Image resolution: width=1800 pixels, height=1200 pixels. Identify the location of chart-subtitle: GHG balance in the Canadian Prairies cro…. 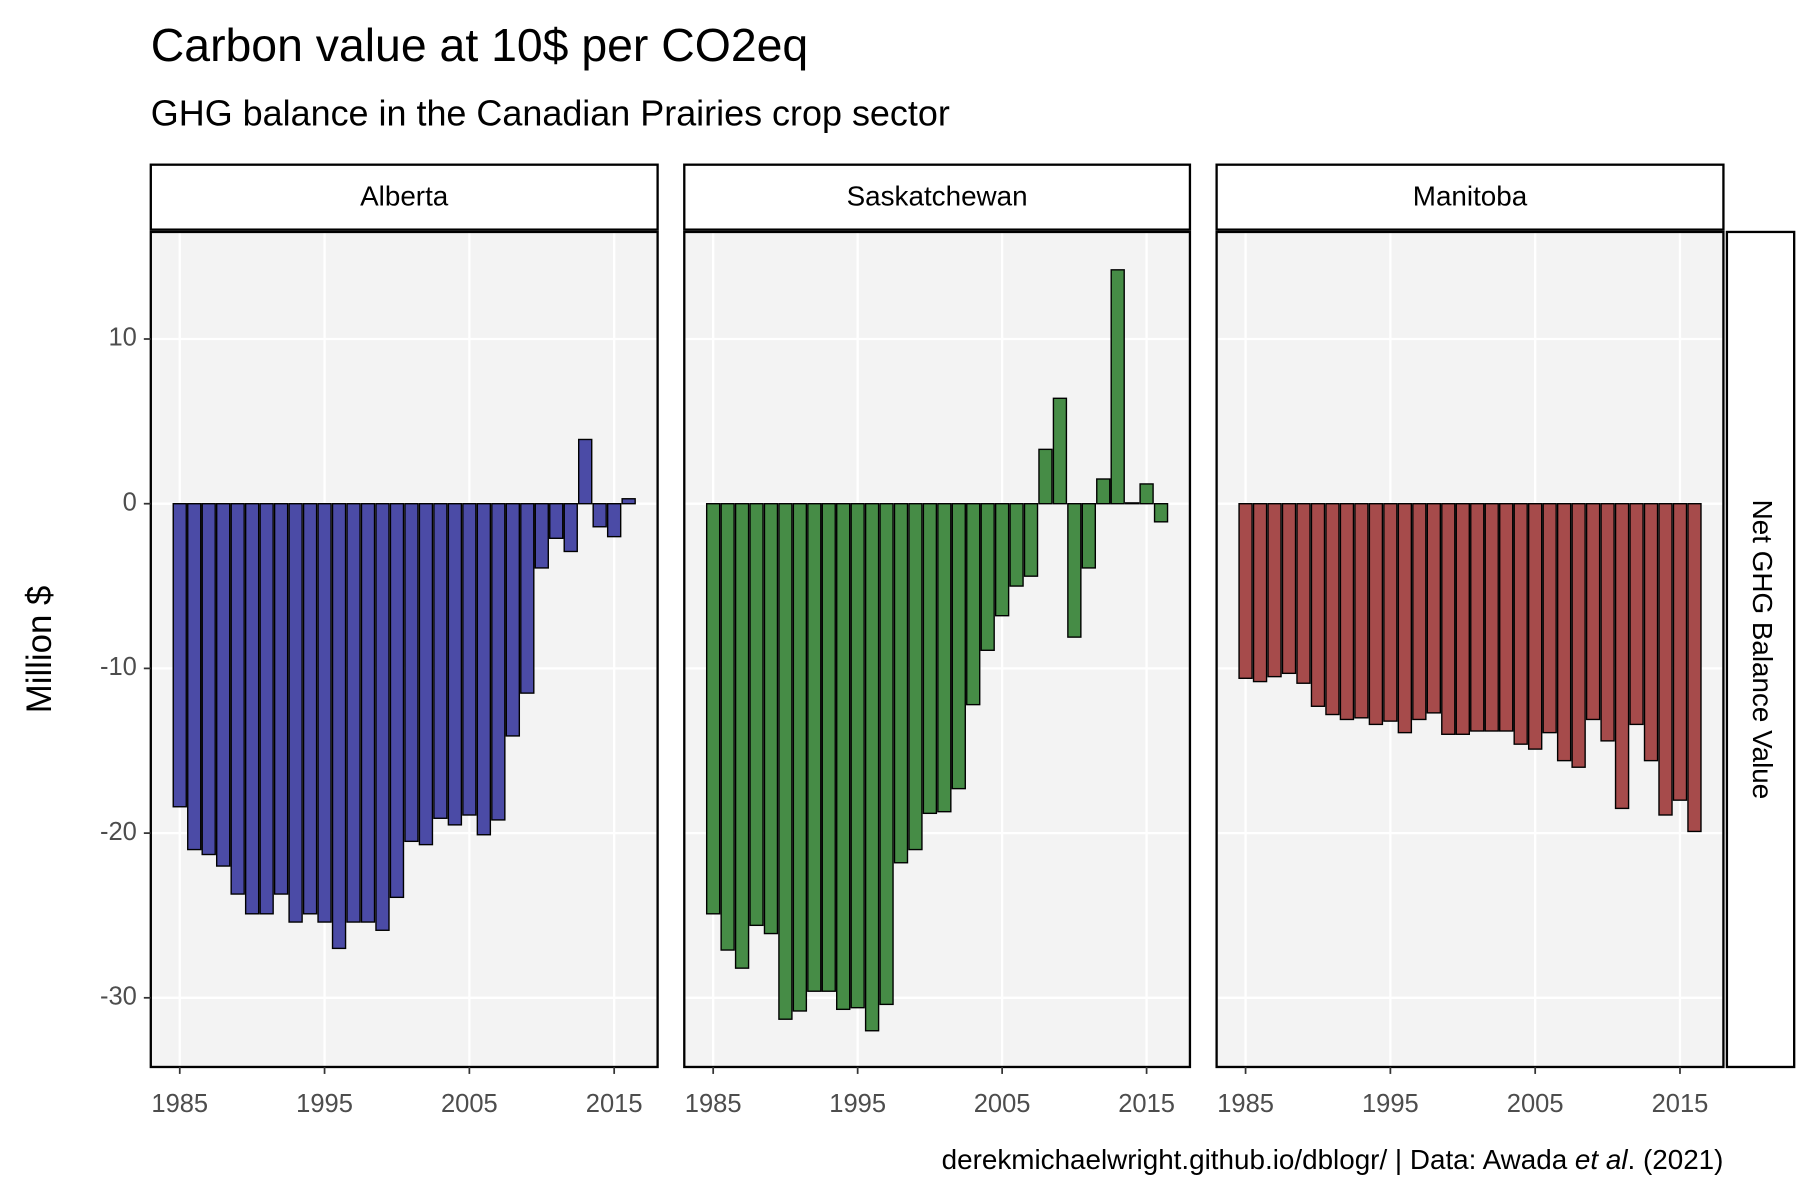
(550, 112).